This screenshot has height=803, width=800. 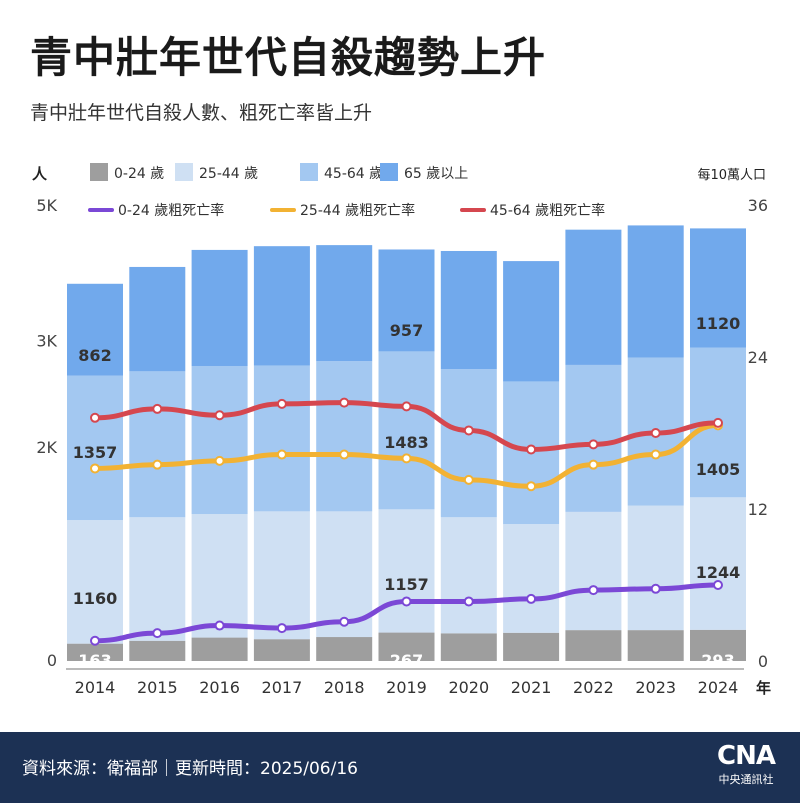 What do you see at coordinates (593, 590) in the screenshot?
I see `rate-point-1-2022` at bounding box center [593, 590].